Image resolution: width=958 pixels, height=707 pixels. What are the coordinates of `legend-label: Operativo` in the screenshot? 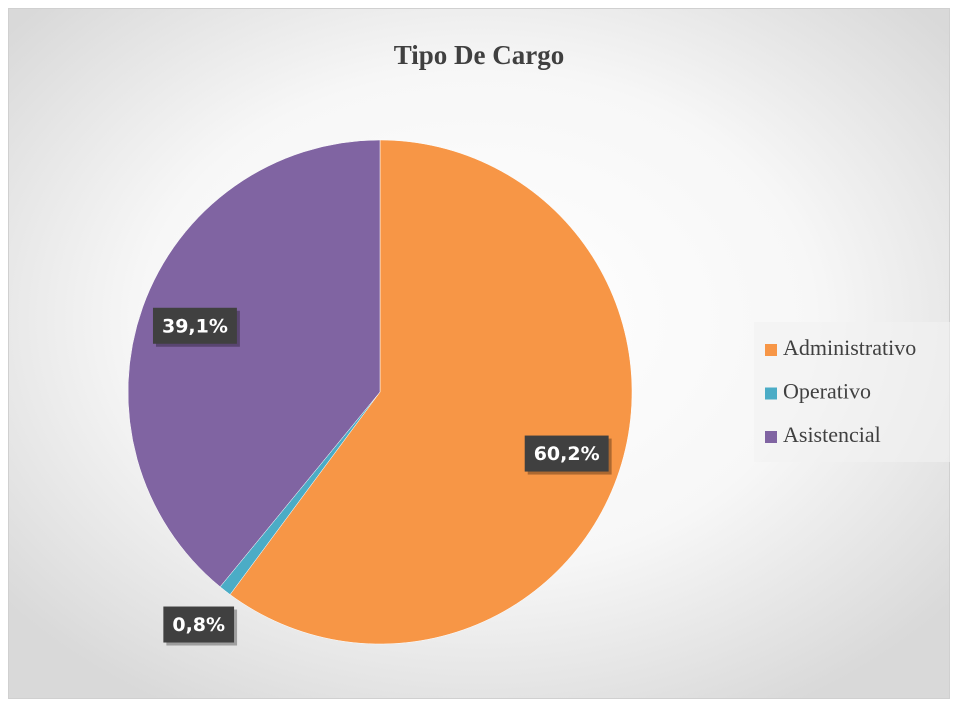 It's located at (827, 391).